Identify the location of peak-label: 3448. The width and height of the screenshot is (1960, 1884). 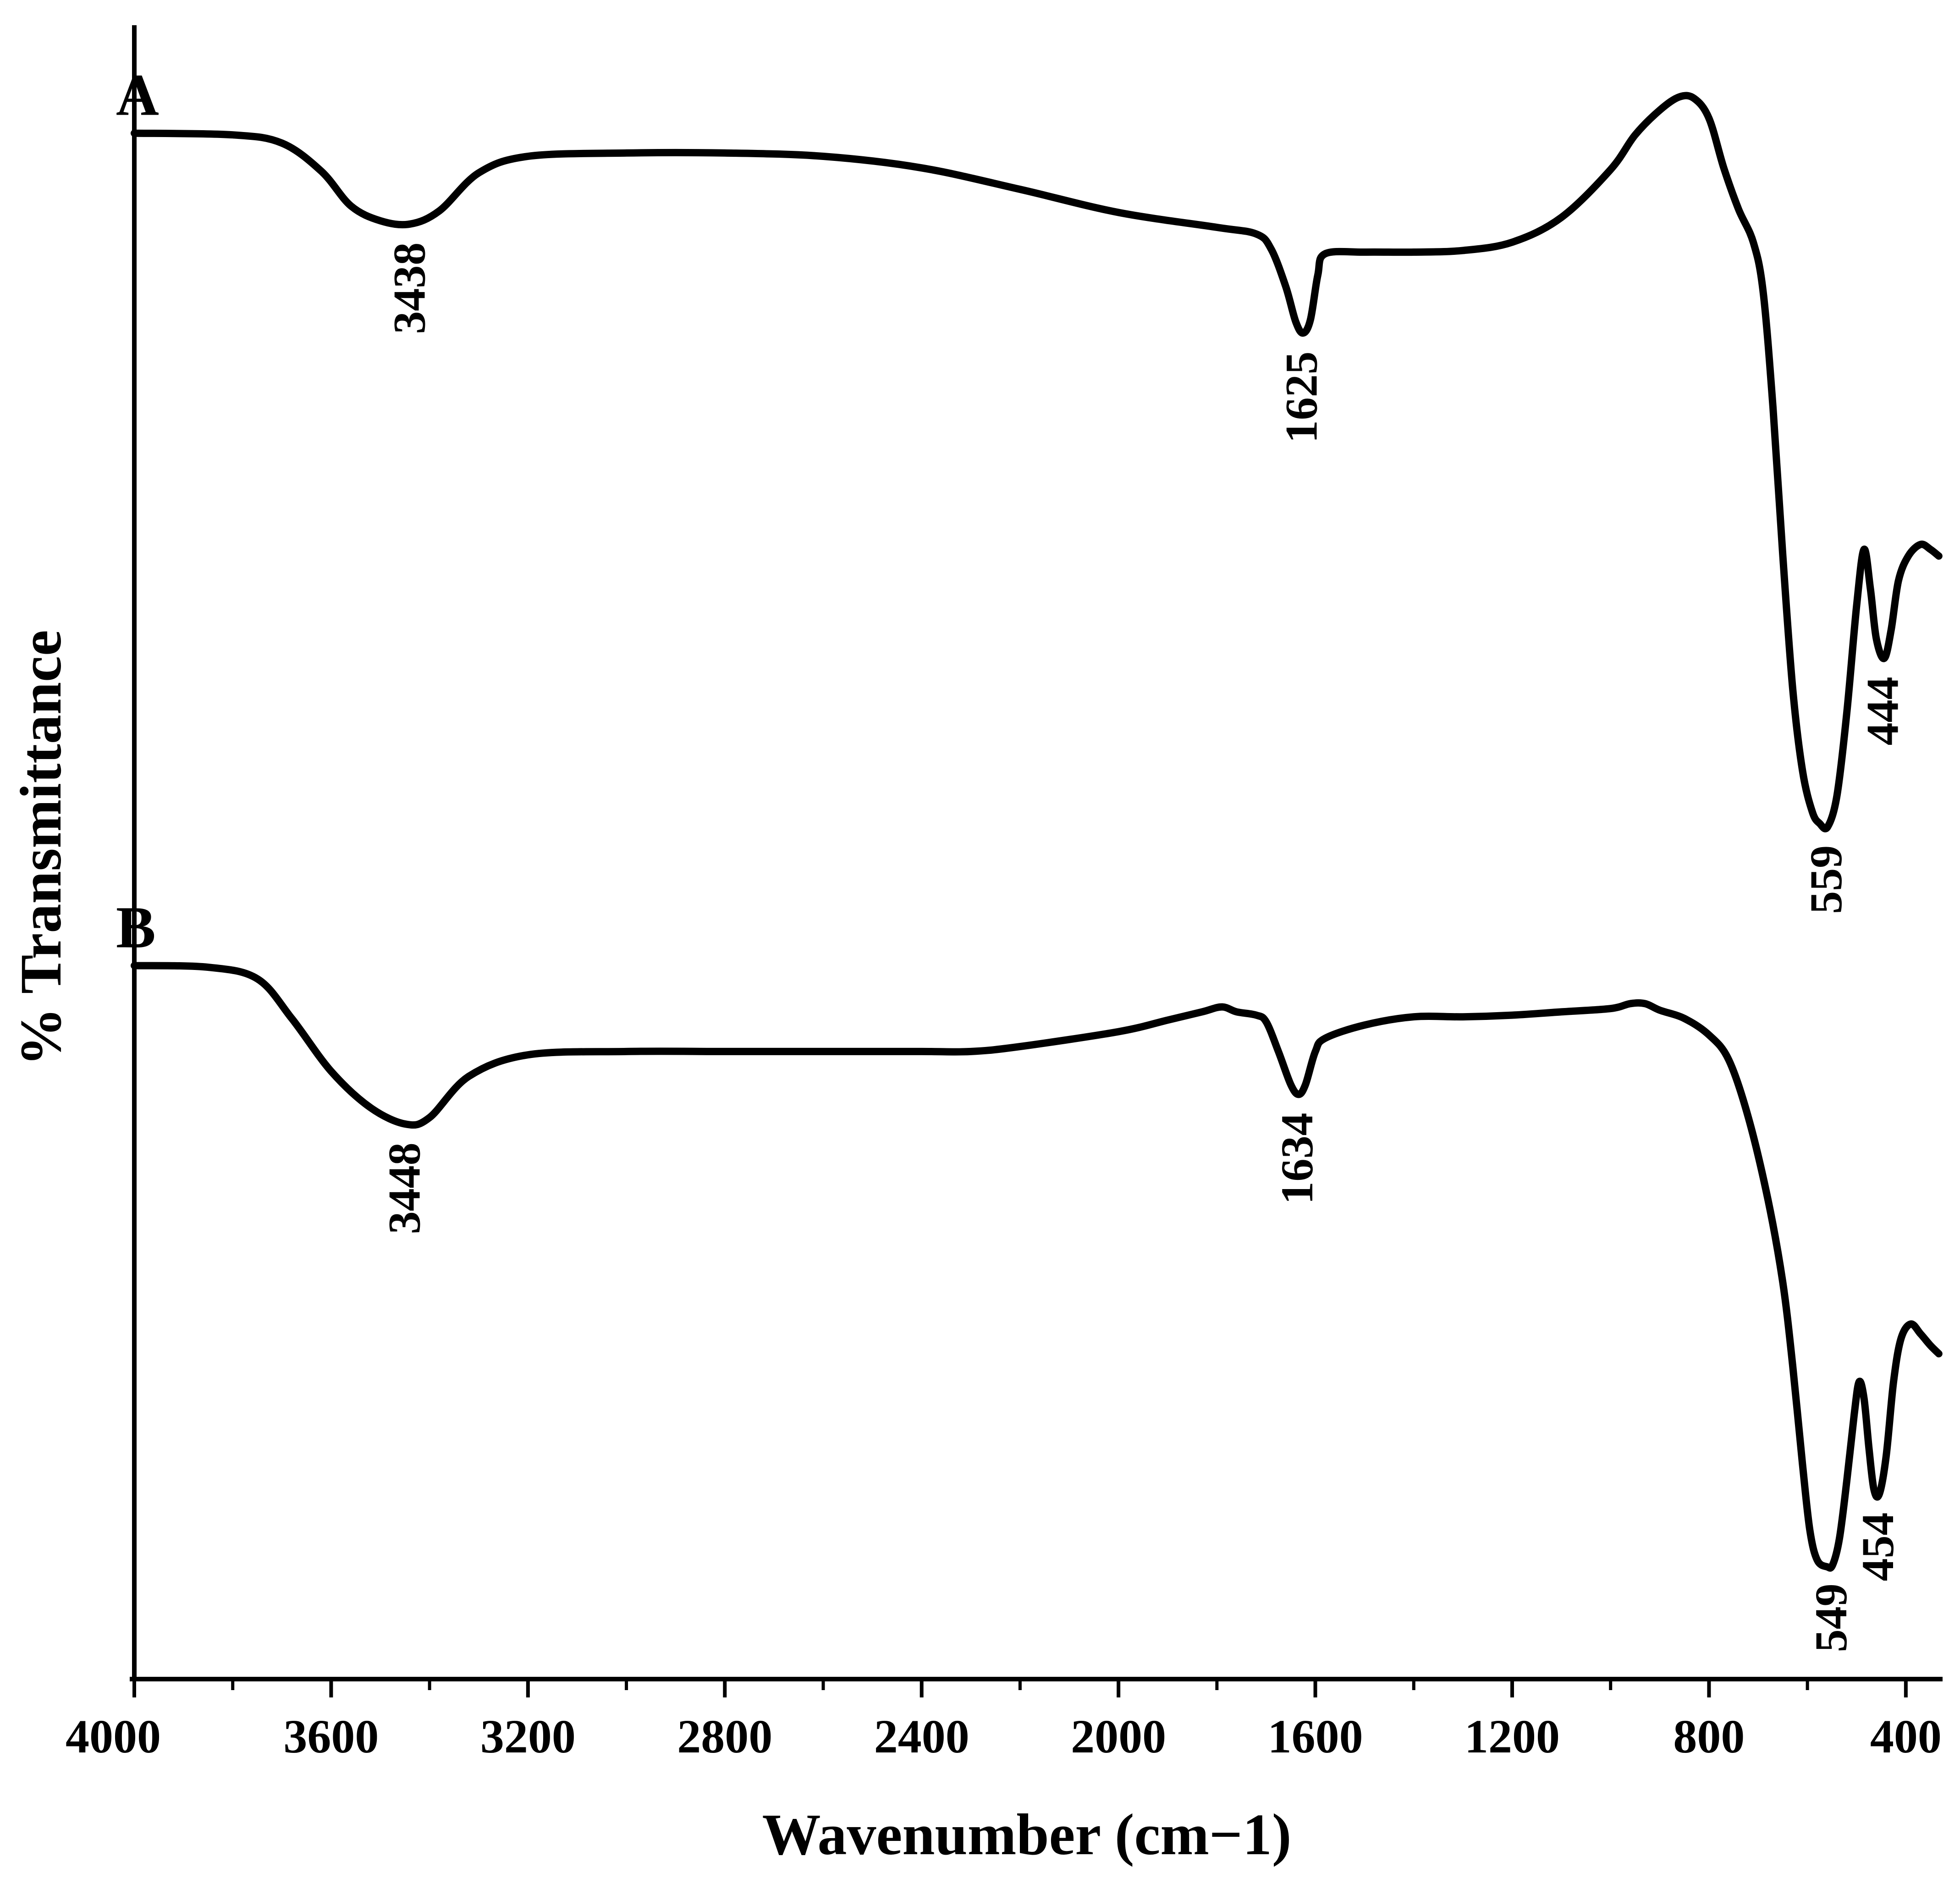
(405, 1188).